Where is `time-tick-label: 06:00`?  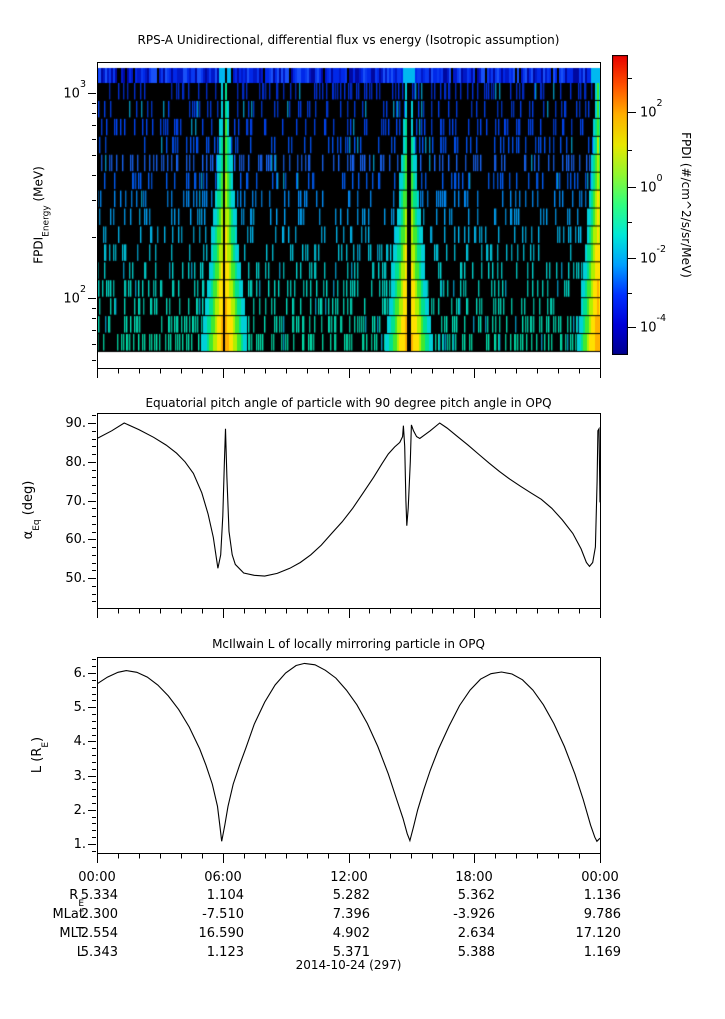
time-tick-label: 06:00 is located at coordinates (223, 877).